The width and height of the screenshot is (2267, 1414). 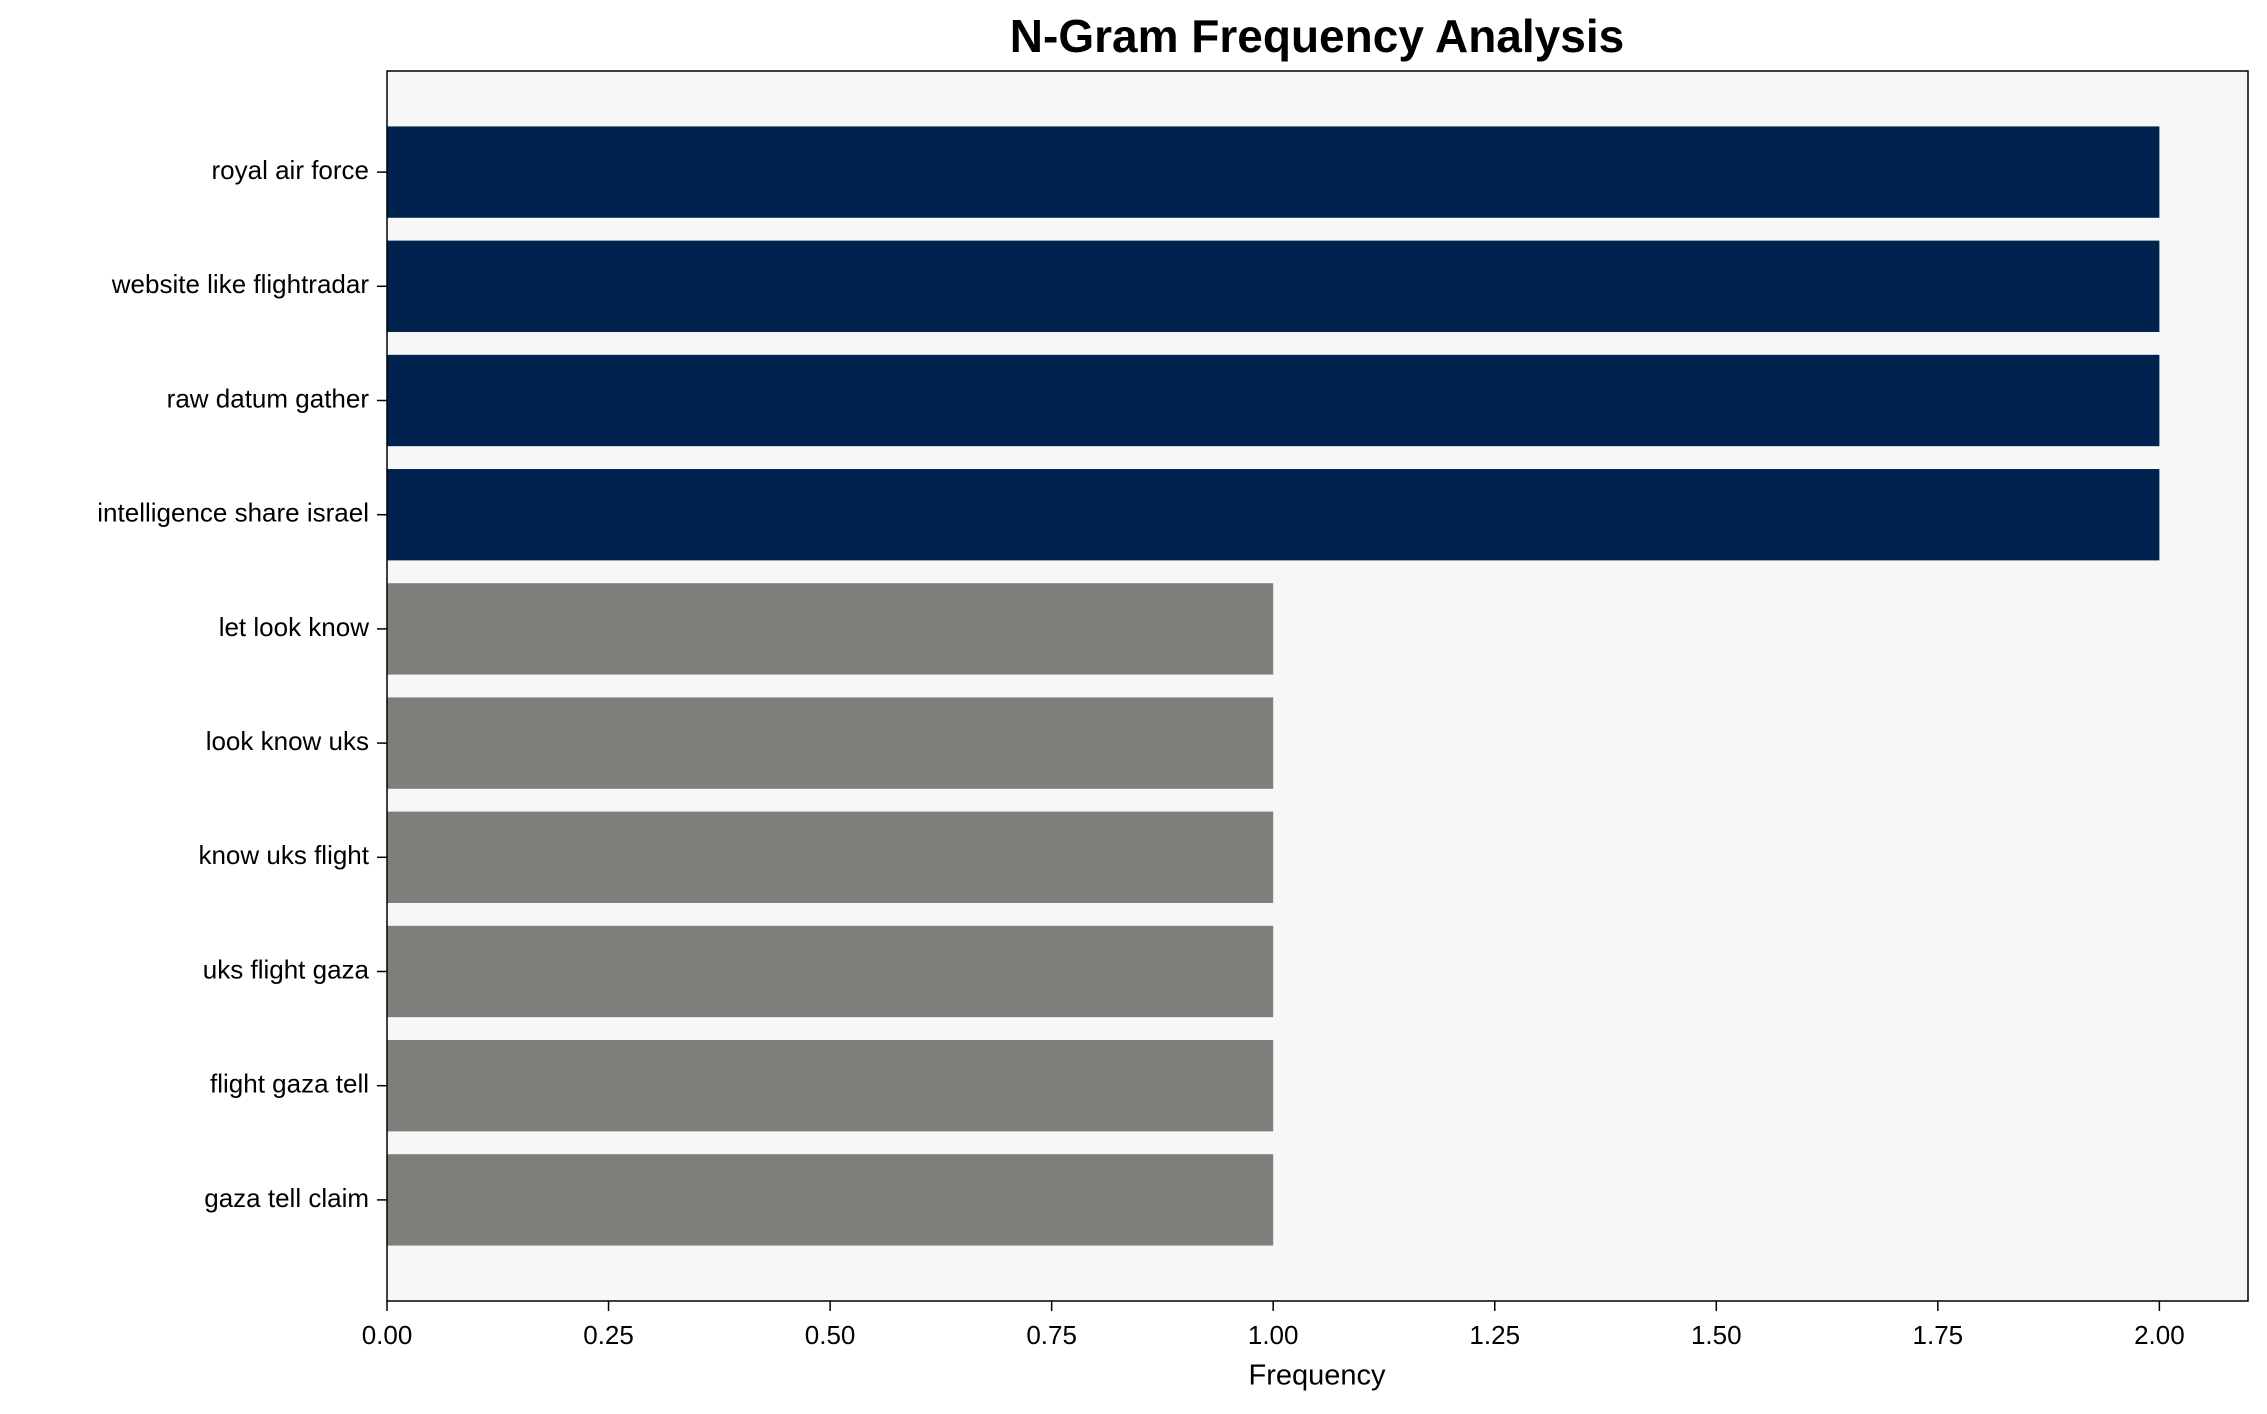 I want to click on x-tick-label: 0.50, so click(x=830, y=1335).